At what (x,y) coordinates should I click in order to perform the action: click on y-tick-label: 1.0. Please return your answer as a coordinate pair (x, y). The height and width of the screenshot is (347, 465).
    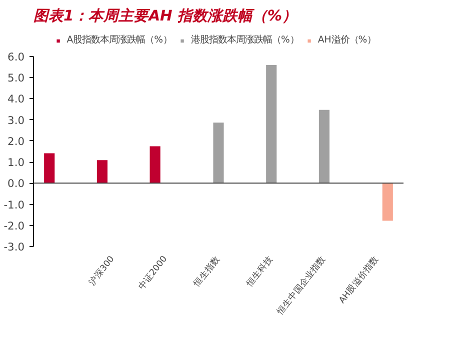
    Looking at the image, I should click on (16, 163).